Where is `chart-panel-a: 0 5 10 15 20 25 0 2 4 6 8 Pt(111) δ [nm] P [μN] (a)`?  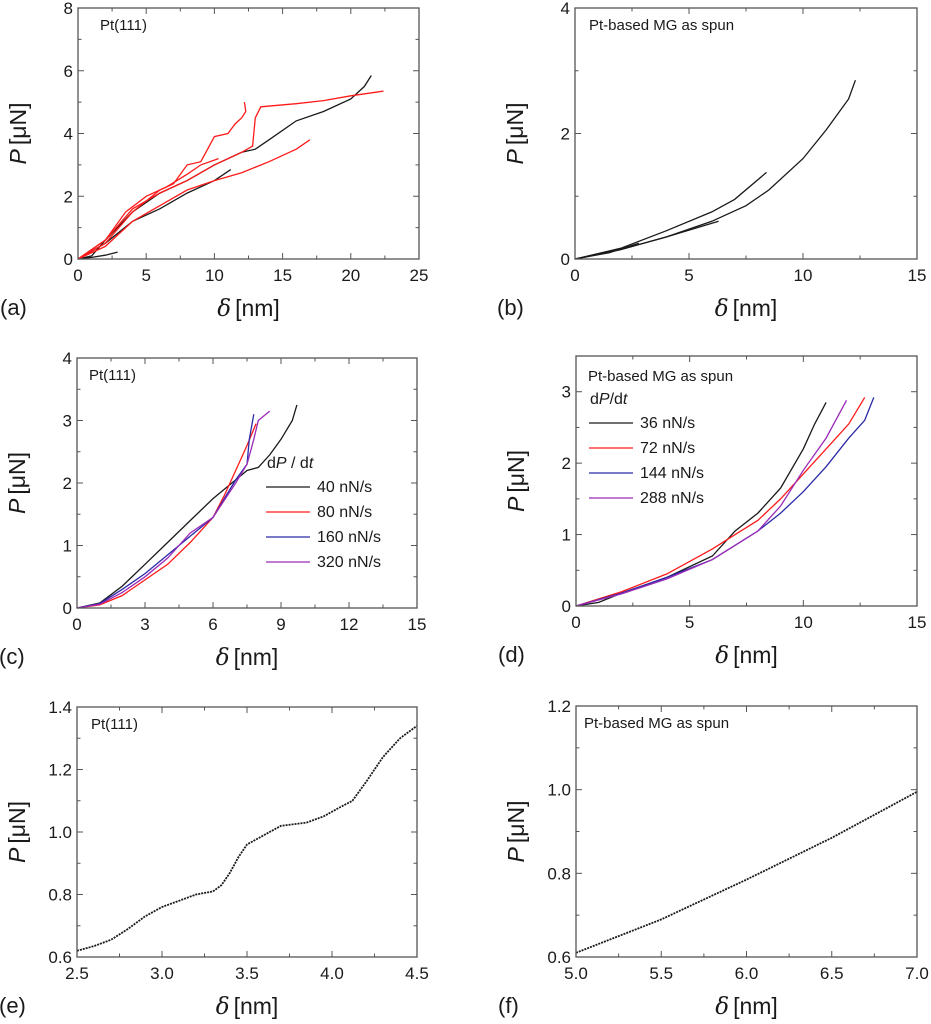
chart-panel-a: 0 5 10 15 20 25 0 2 4 6 8 Pt(111) δ [nm] P [μN] (a) is located at coordinates (214, 161).